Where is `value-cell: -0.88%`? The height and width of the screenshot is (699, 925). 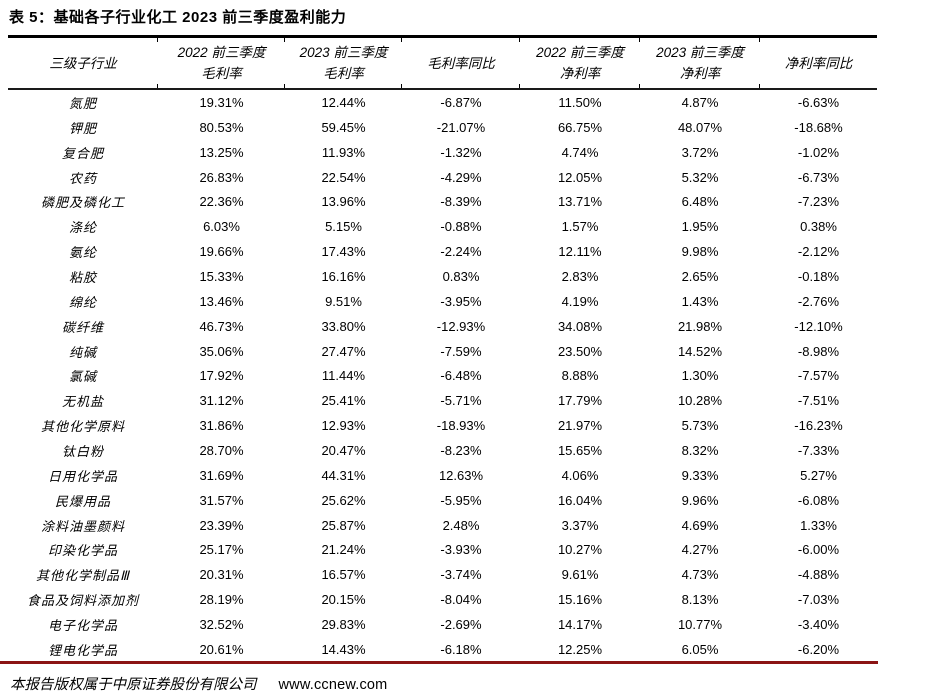
value-cell: -0.88% is located at coordinates (461, 227).